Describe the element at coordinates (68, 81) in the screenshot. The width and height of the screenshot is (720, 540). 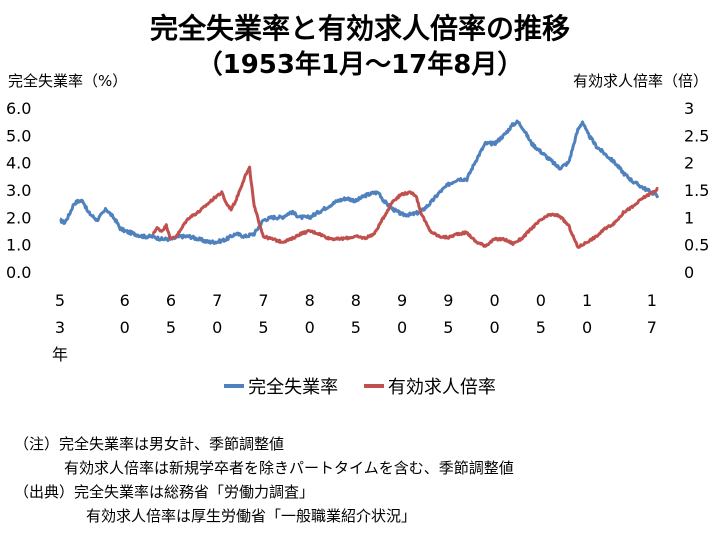
I see `left-axis-title: 完全失業率（%）` at that location.